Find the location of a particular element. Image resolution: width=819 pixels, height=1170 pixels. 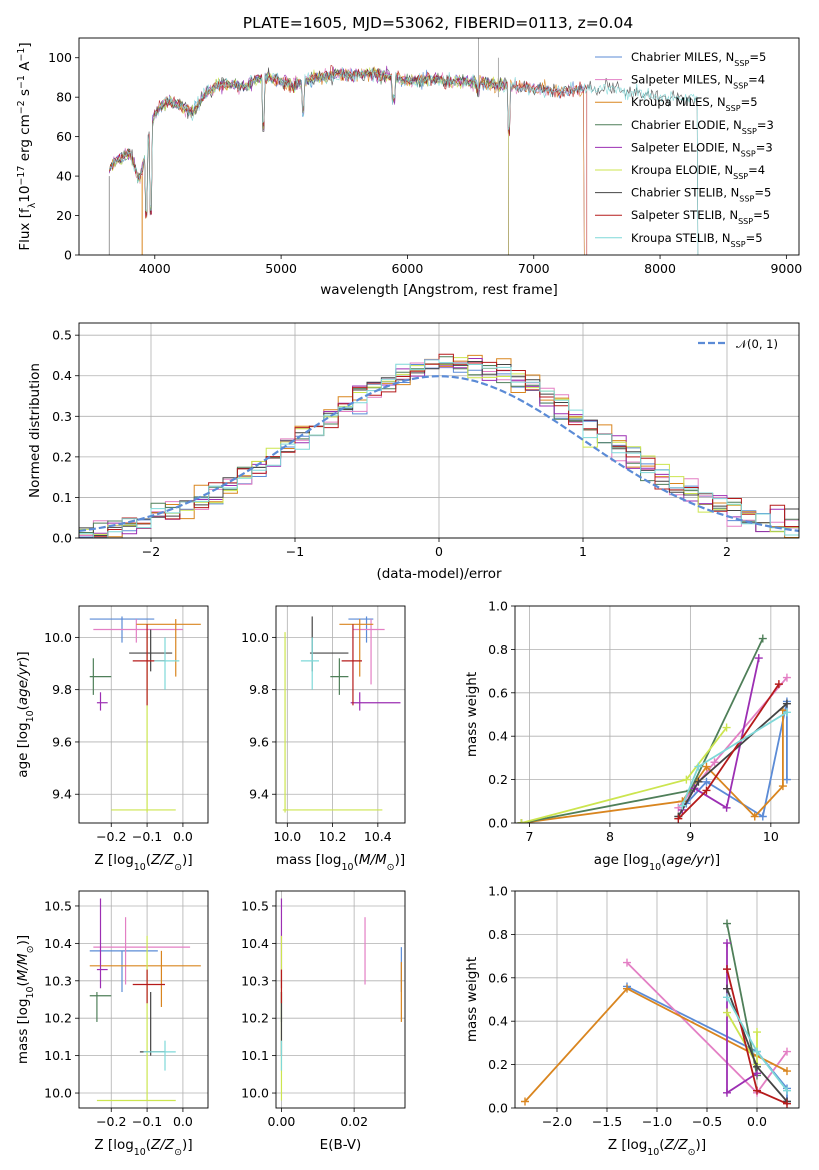

x-tick-label: 2 is located at coordinates (727, 551).